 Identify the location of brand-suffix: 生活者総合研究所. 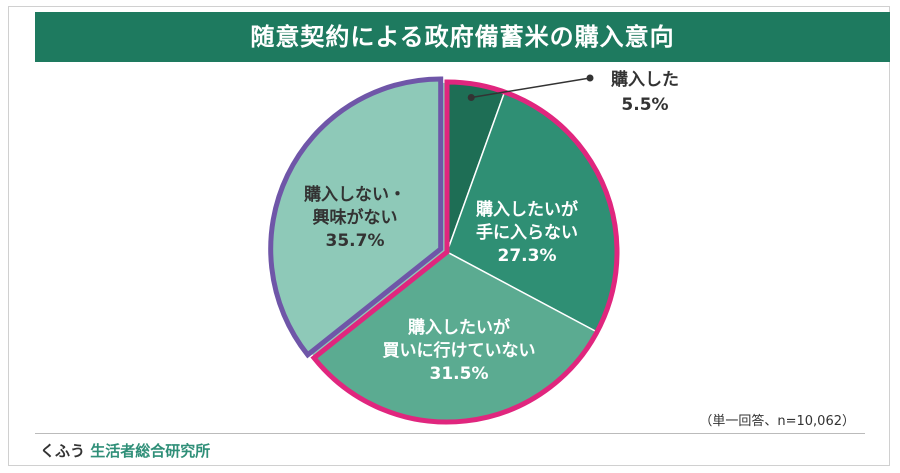
(150, 451).